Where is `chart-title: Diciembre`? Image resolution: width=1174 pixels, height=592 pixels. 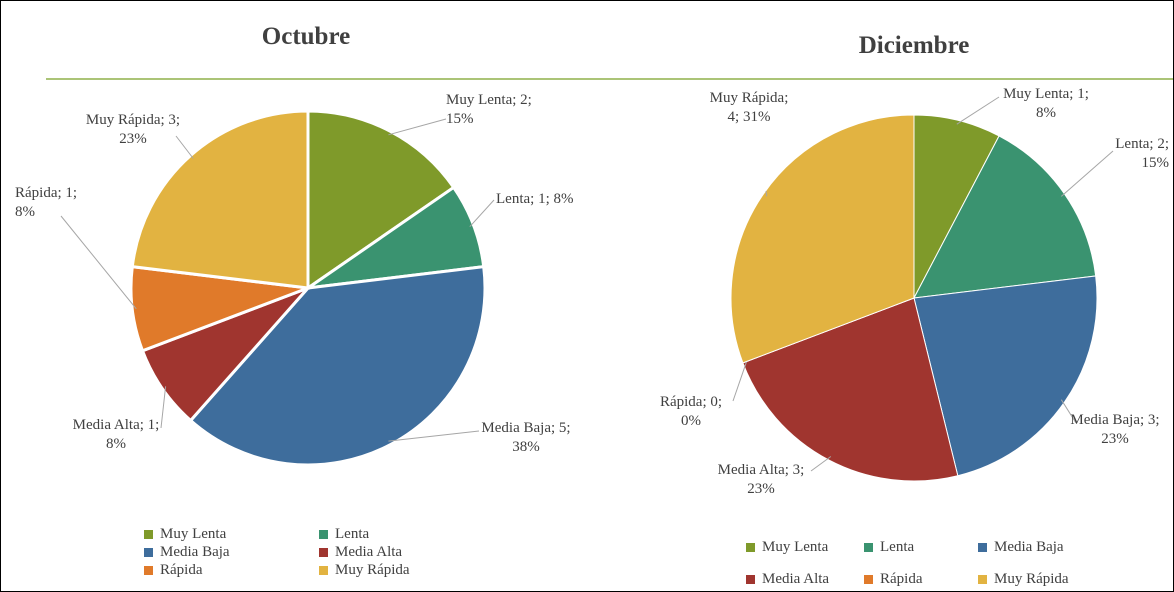
chart-title: Diciembre is located at coordinates (914, 45).